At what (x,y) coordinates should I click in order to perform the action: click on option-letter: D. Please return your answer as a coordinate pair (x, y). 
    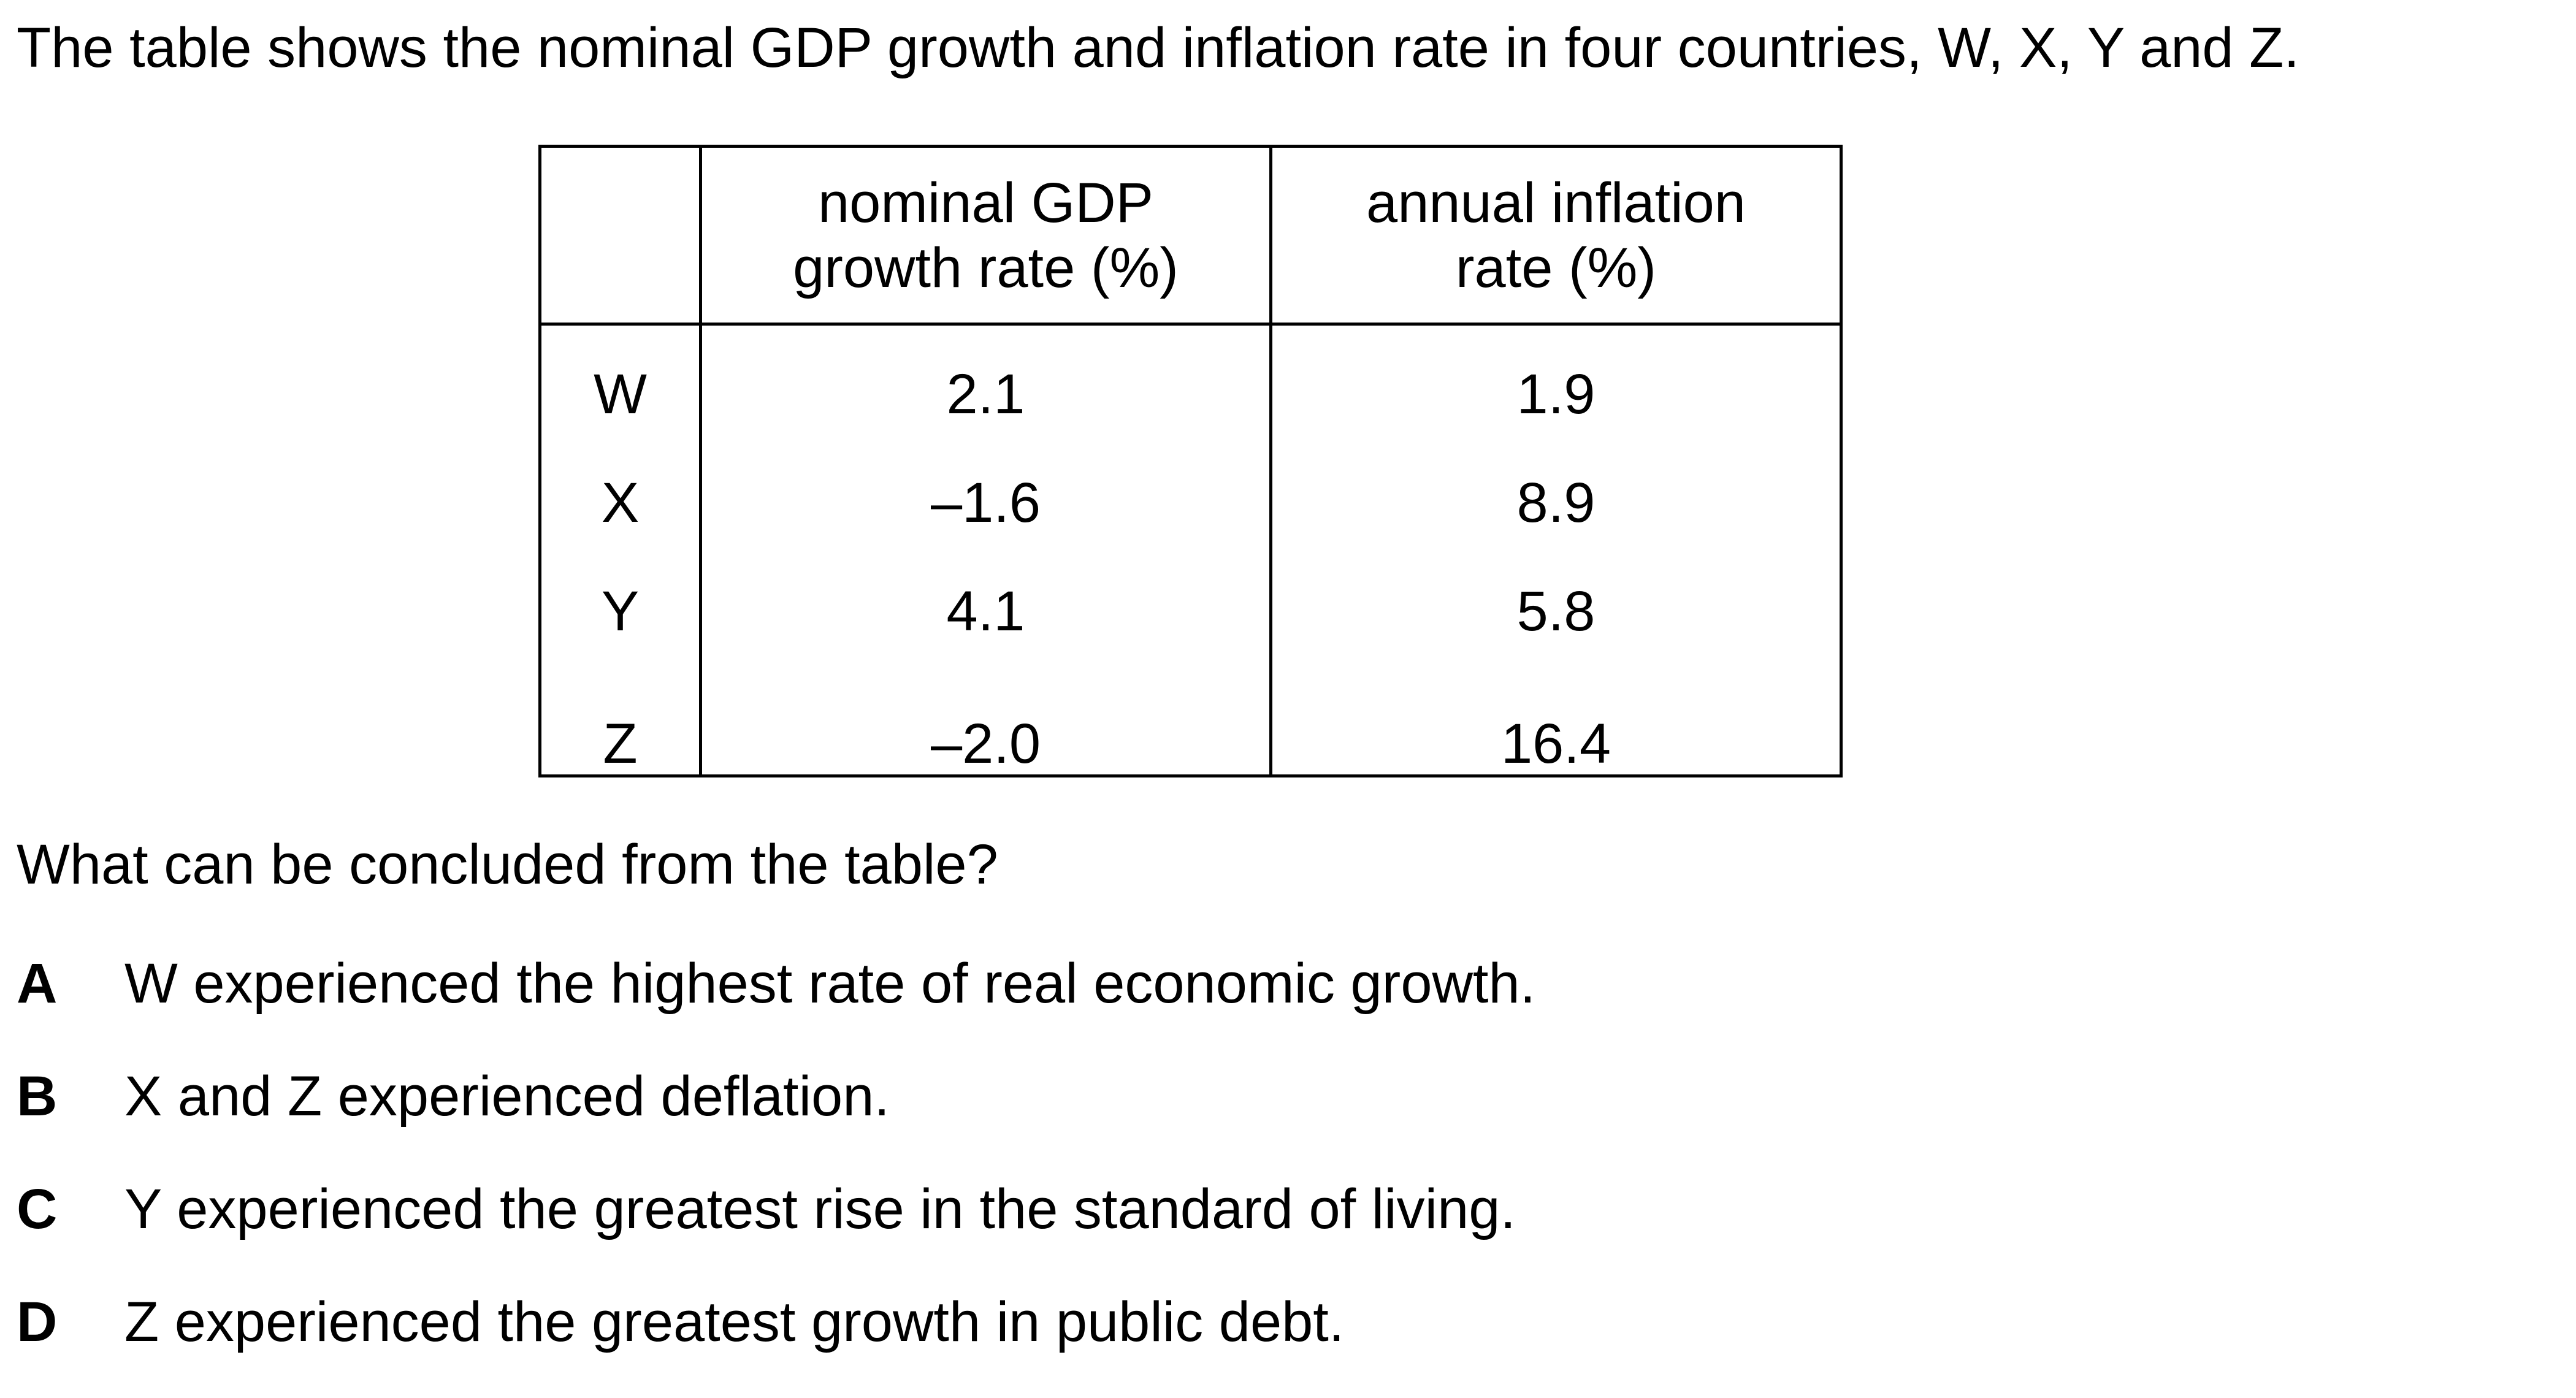
    Looking at the image, I should click on (37, 1322).